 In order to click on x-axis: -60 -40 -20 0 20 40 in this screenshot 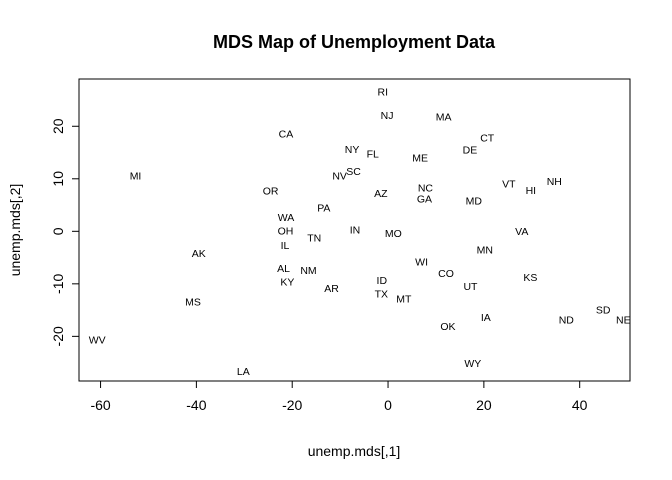, I will do `click(339, 396)`.